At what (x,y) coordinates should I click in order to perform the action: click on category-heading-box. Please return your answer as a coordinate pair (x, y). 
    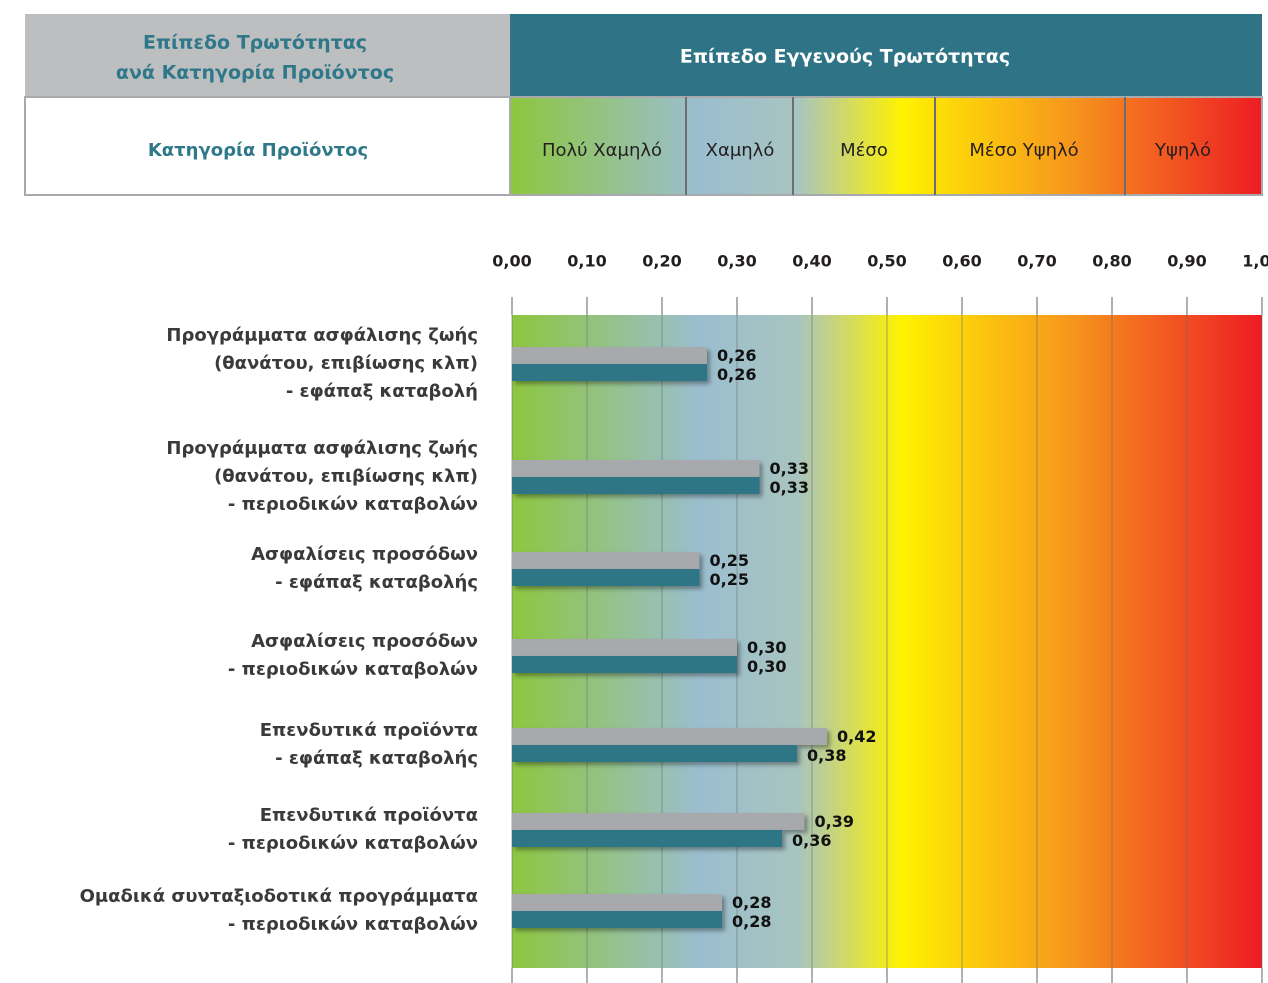
    Looking at the image, I should click on (267, 146).